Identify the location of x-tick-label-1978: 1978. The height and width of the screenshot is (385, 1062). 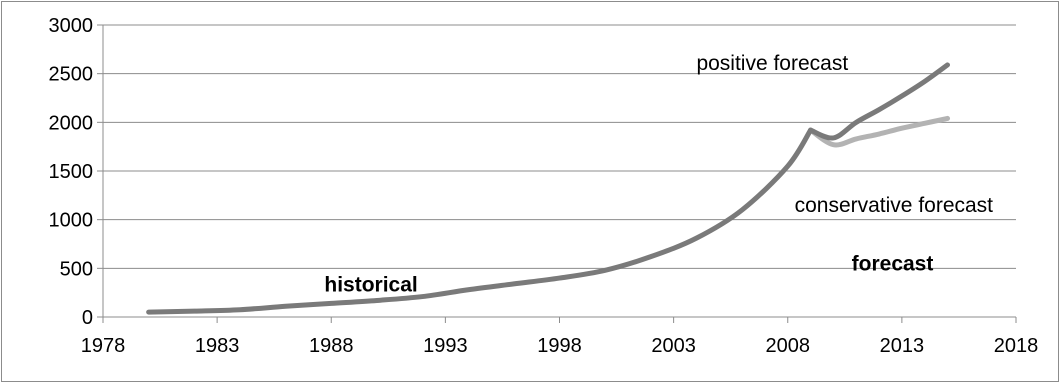
(103, 346).